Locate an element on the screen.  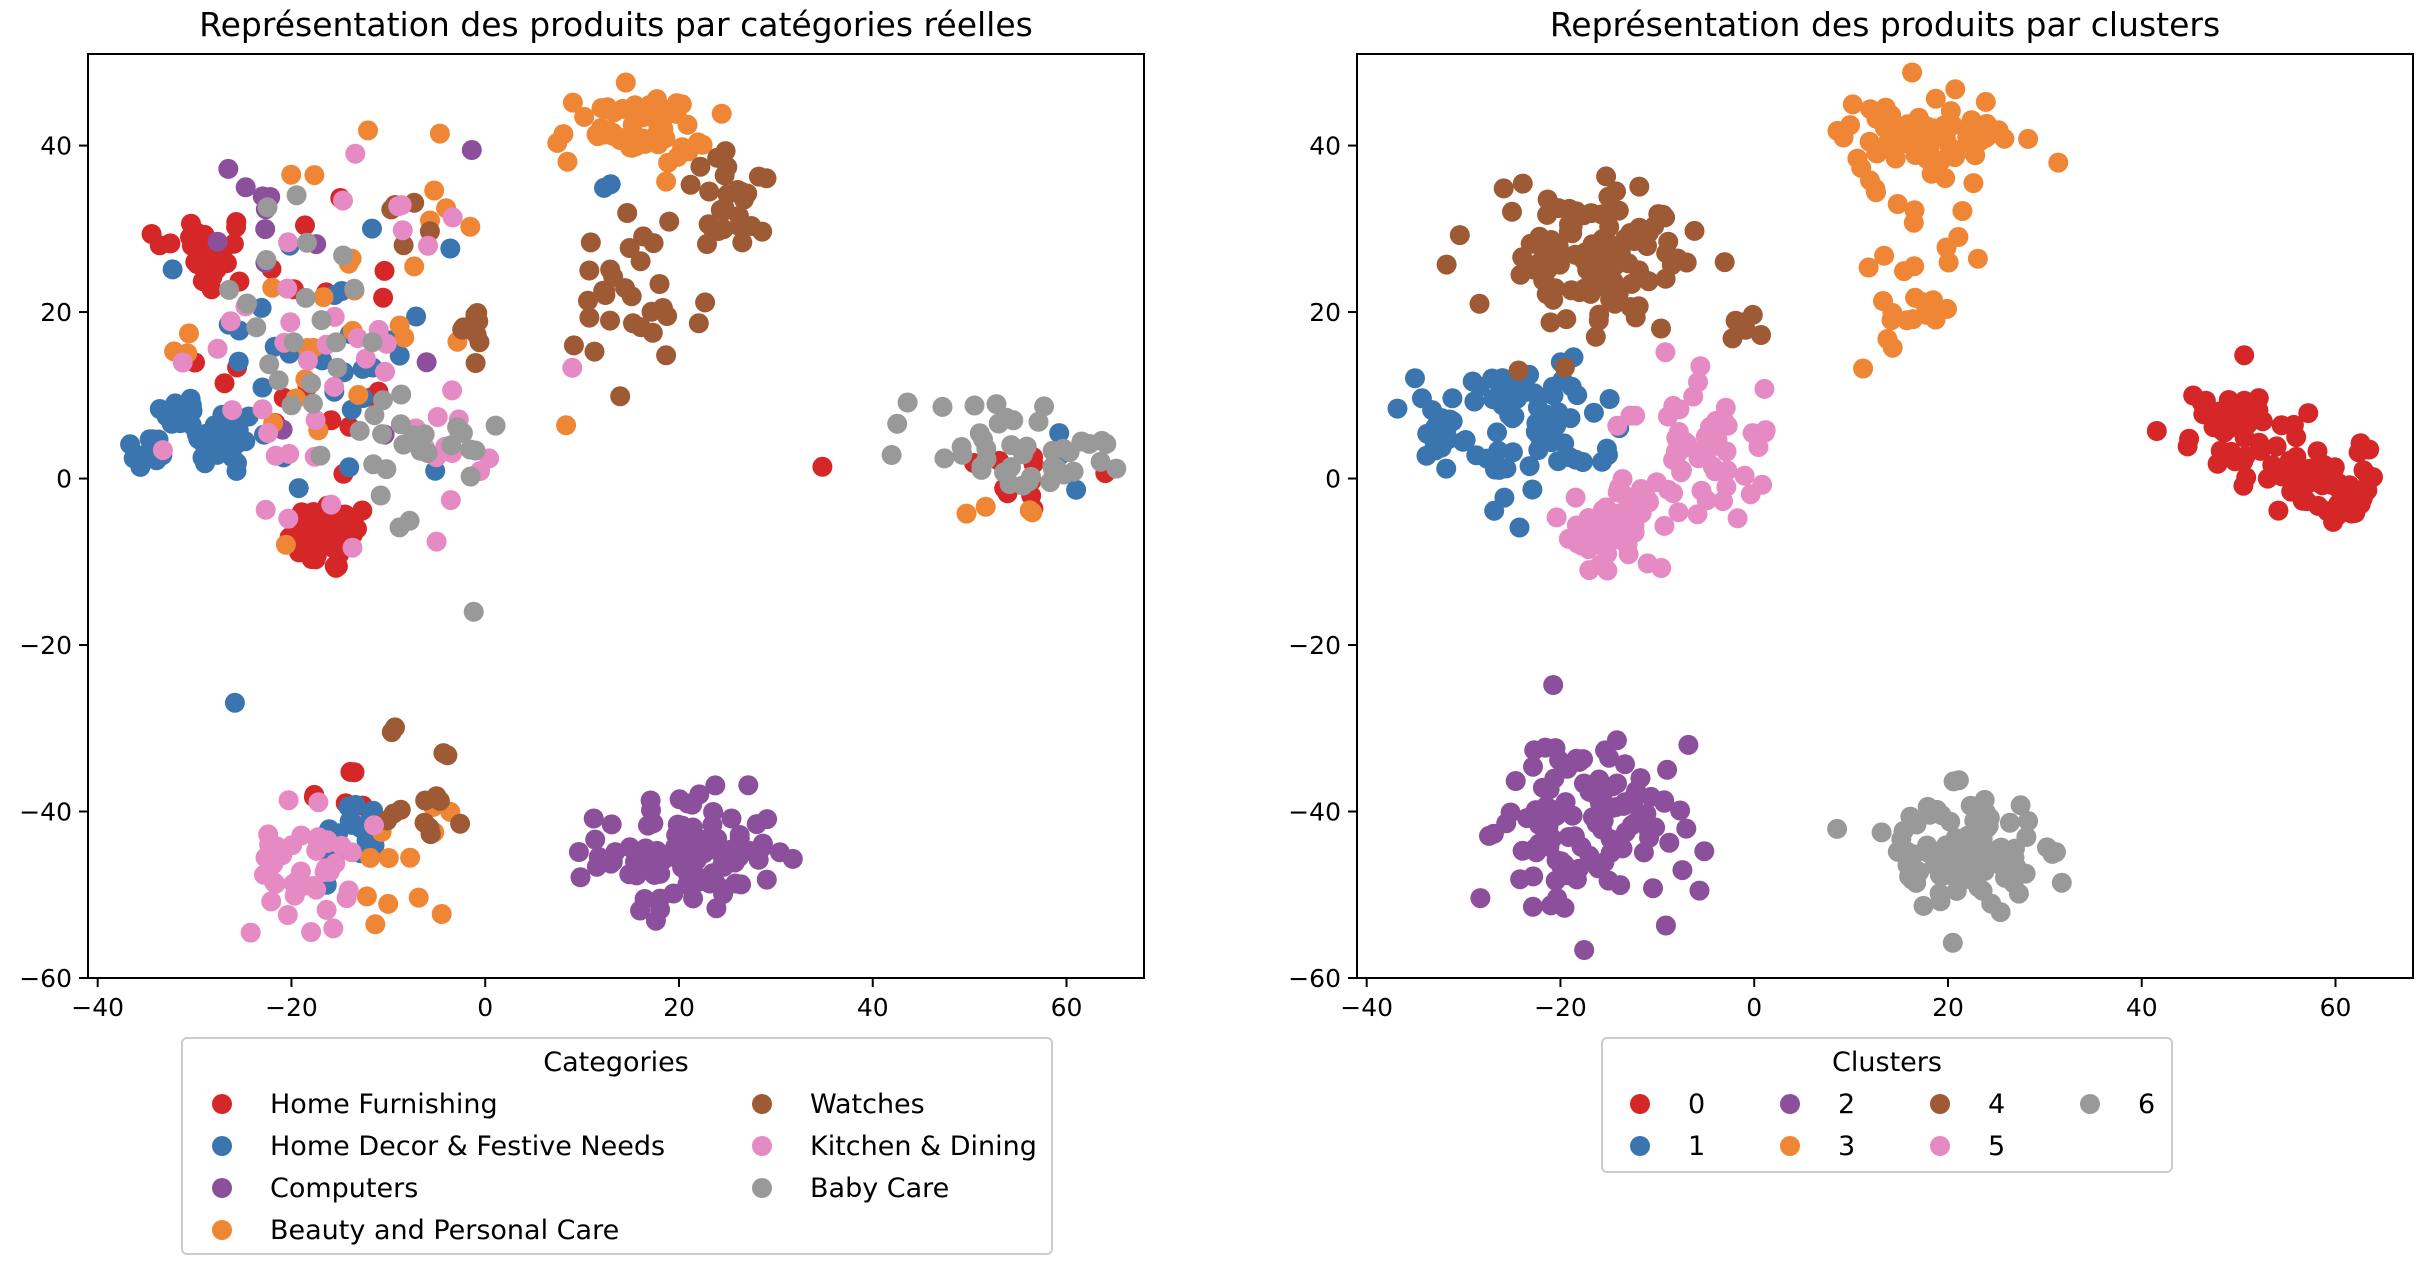
y-tick-label: 20 is located at coordinates (56, 312).